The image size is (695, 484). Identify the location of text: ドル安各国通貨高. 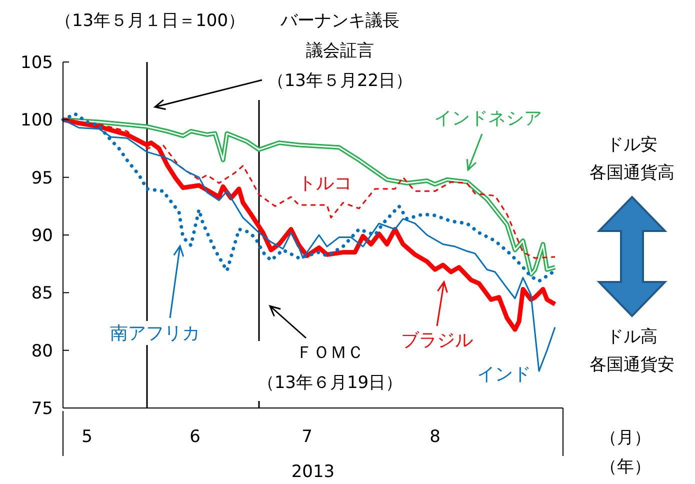
(632, 159).